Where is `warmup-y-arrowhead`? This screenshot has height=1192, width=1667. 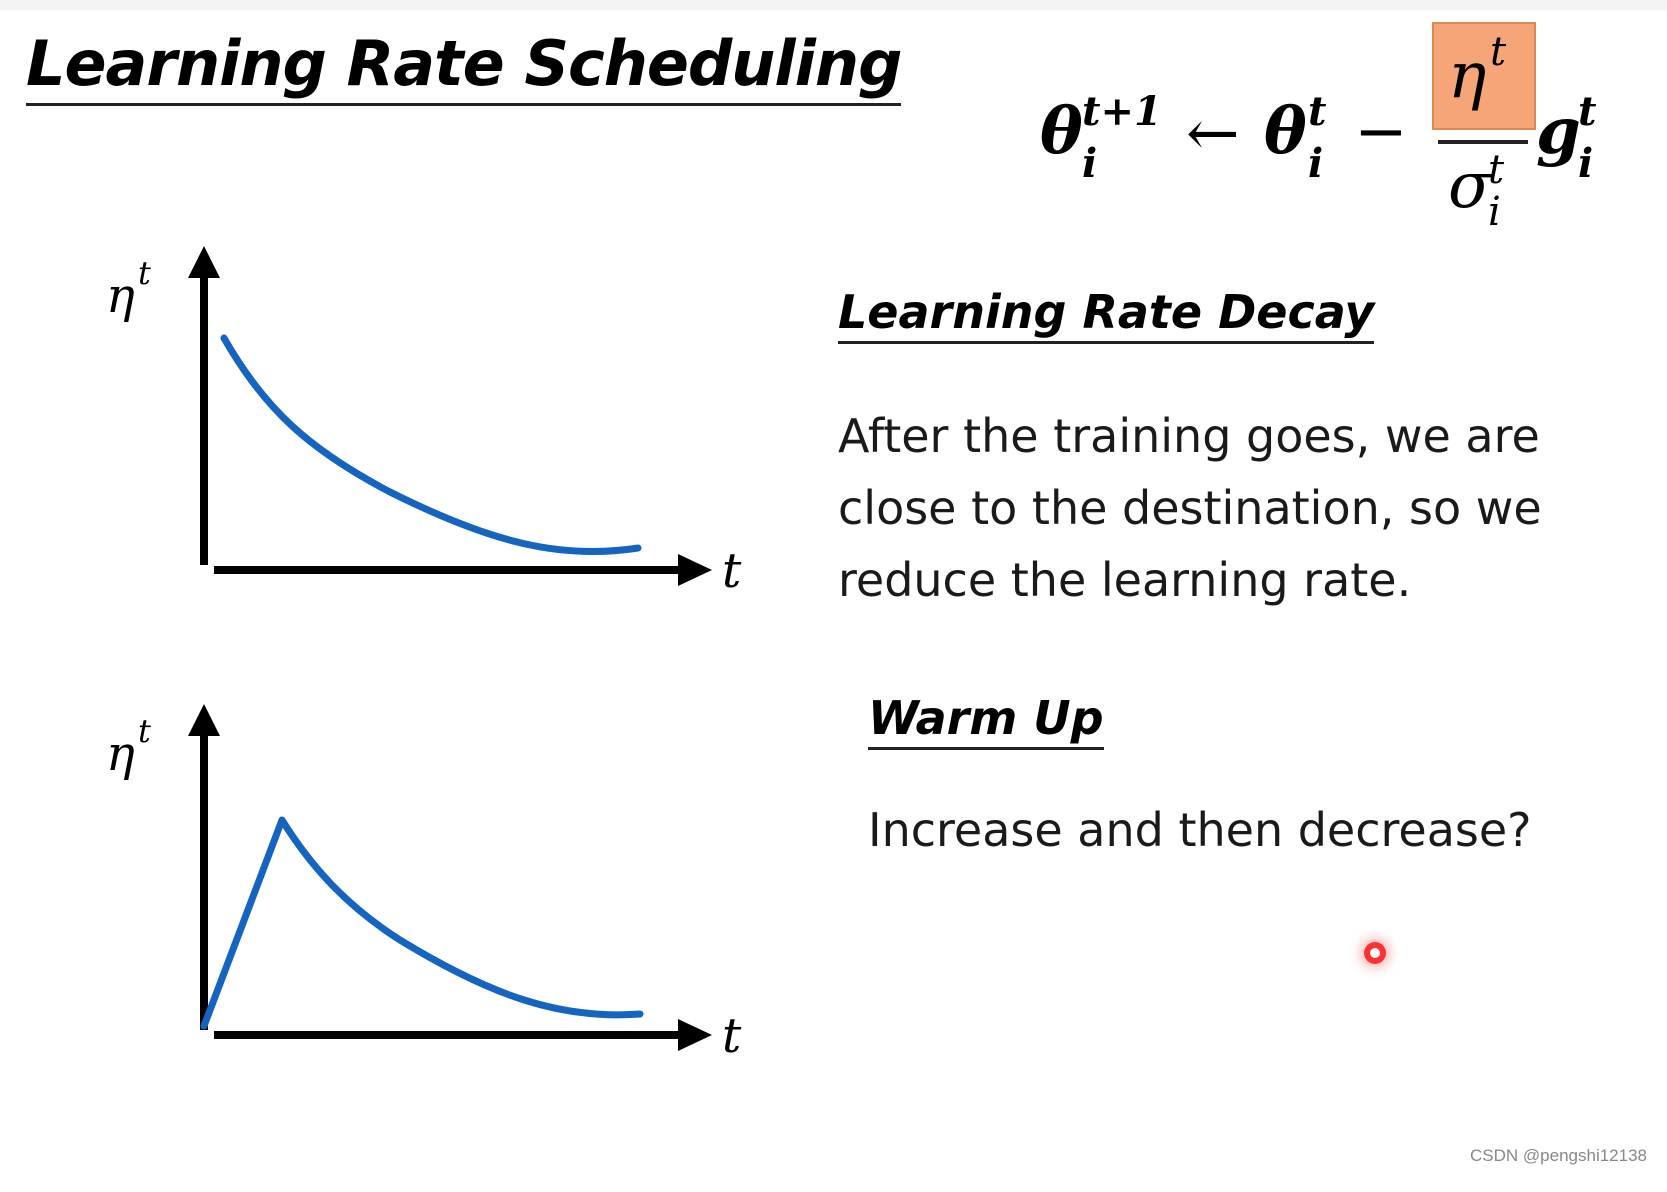 warmup-y-arrowhead is located at coordinates (204, 720).